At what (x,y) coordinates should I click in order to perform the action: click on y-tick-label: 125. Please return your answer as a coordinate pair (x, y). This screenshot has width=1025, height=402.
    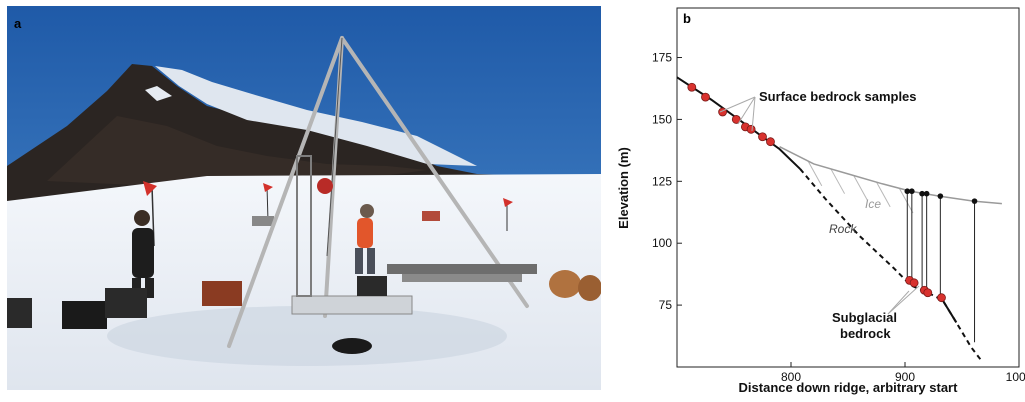
    Looking at the image, I should click on (662, 181).